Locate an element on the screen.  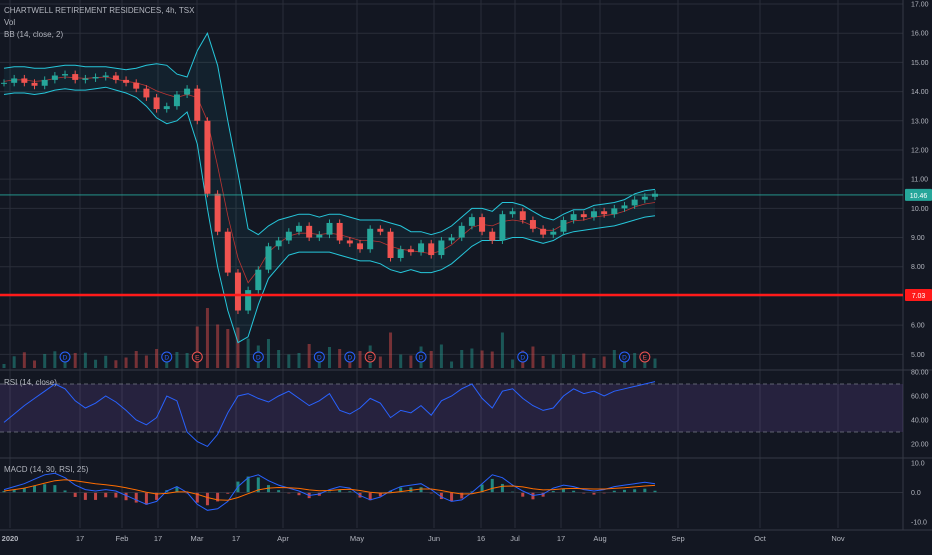
macd-indicator-label: MACD (14, 30, RSI, 25) is located at coordinates (46, 469).